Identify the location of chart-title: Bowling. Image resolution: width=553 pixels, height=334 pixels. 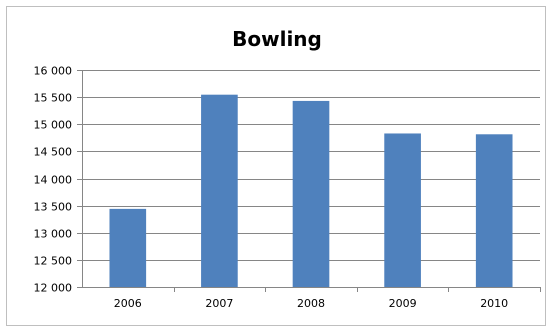
(277, 39).